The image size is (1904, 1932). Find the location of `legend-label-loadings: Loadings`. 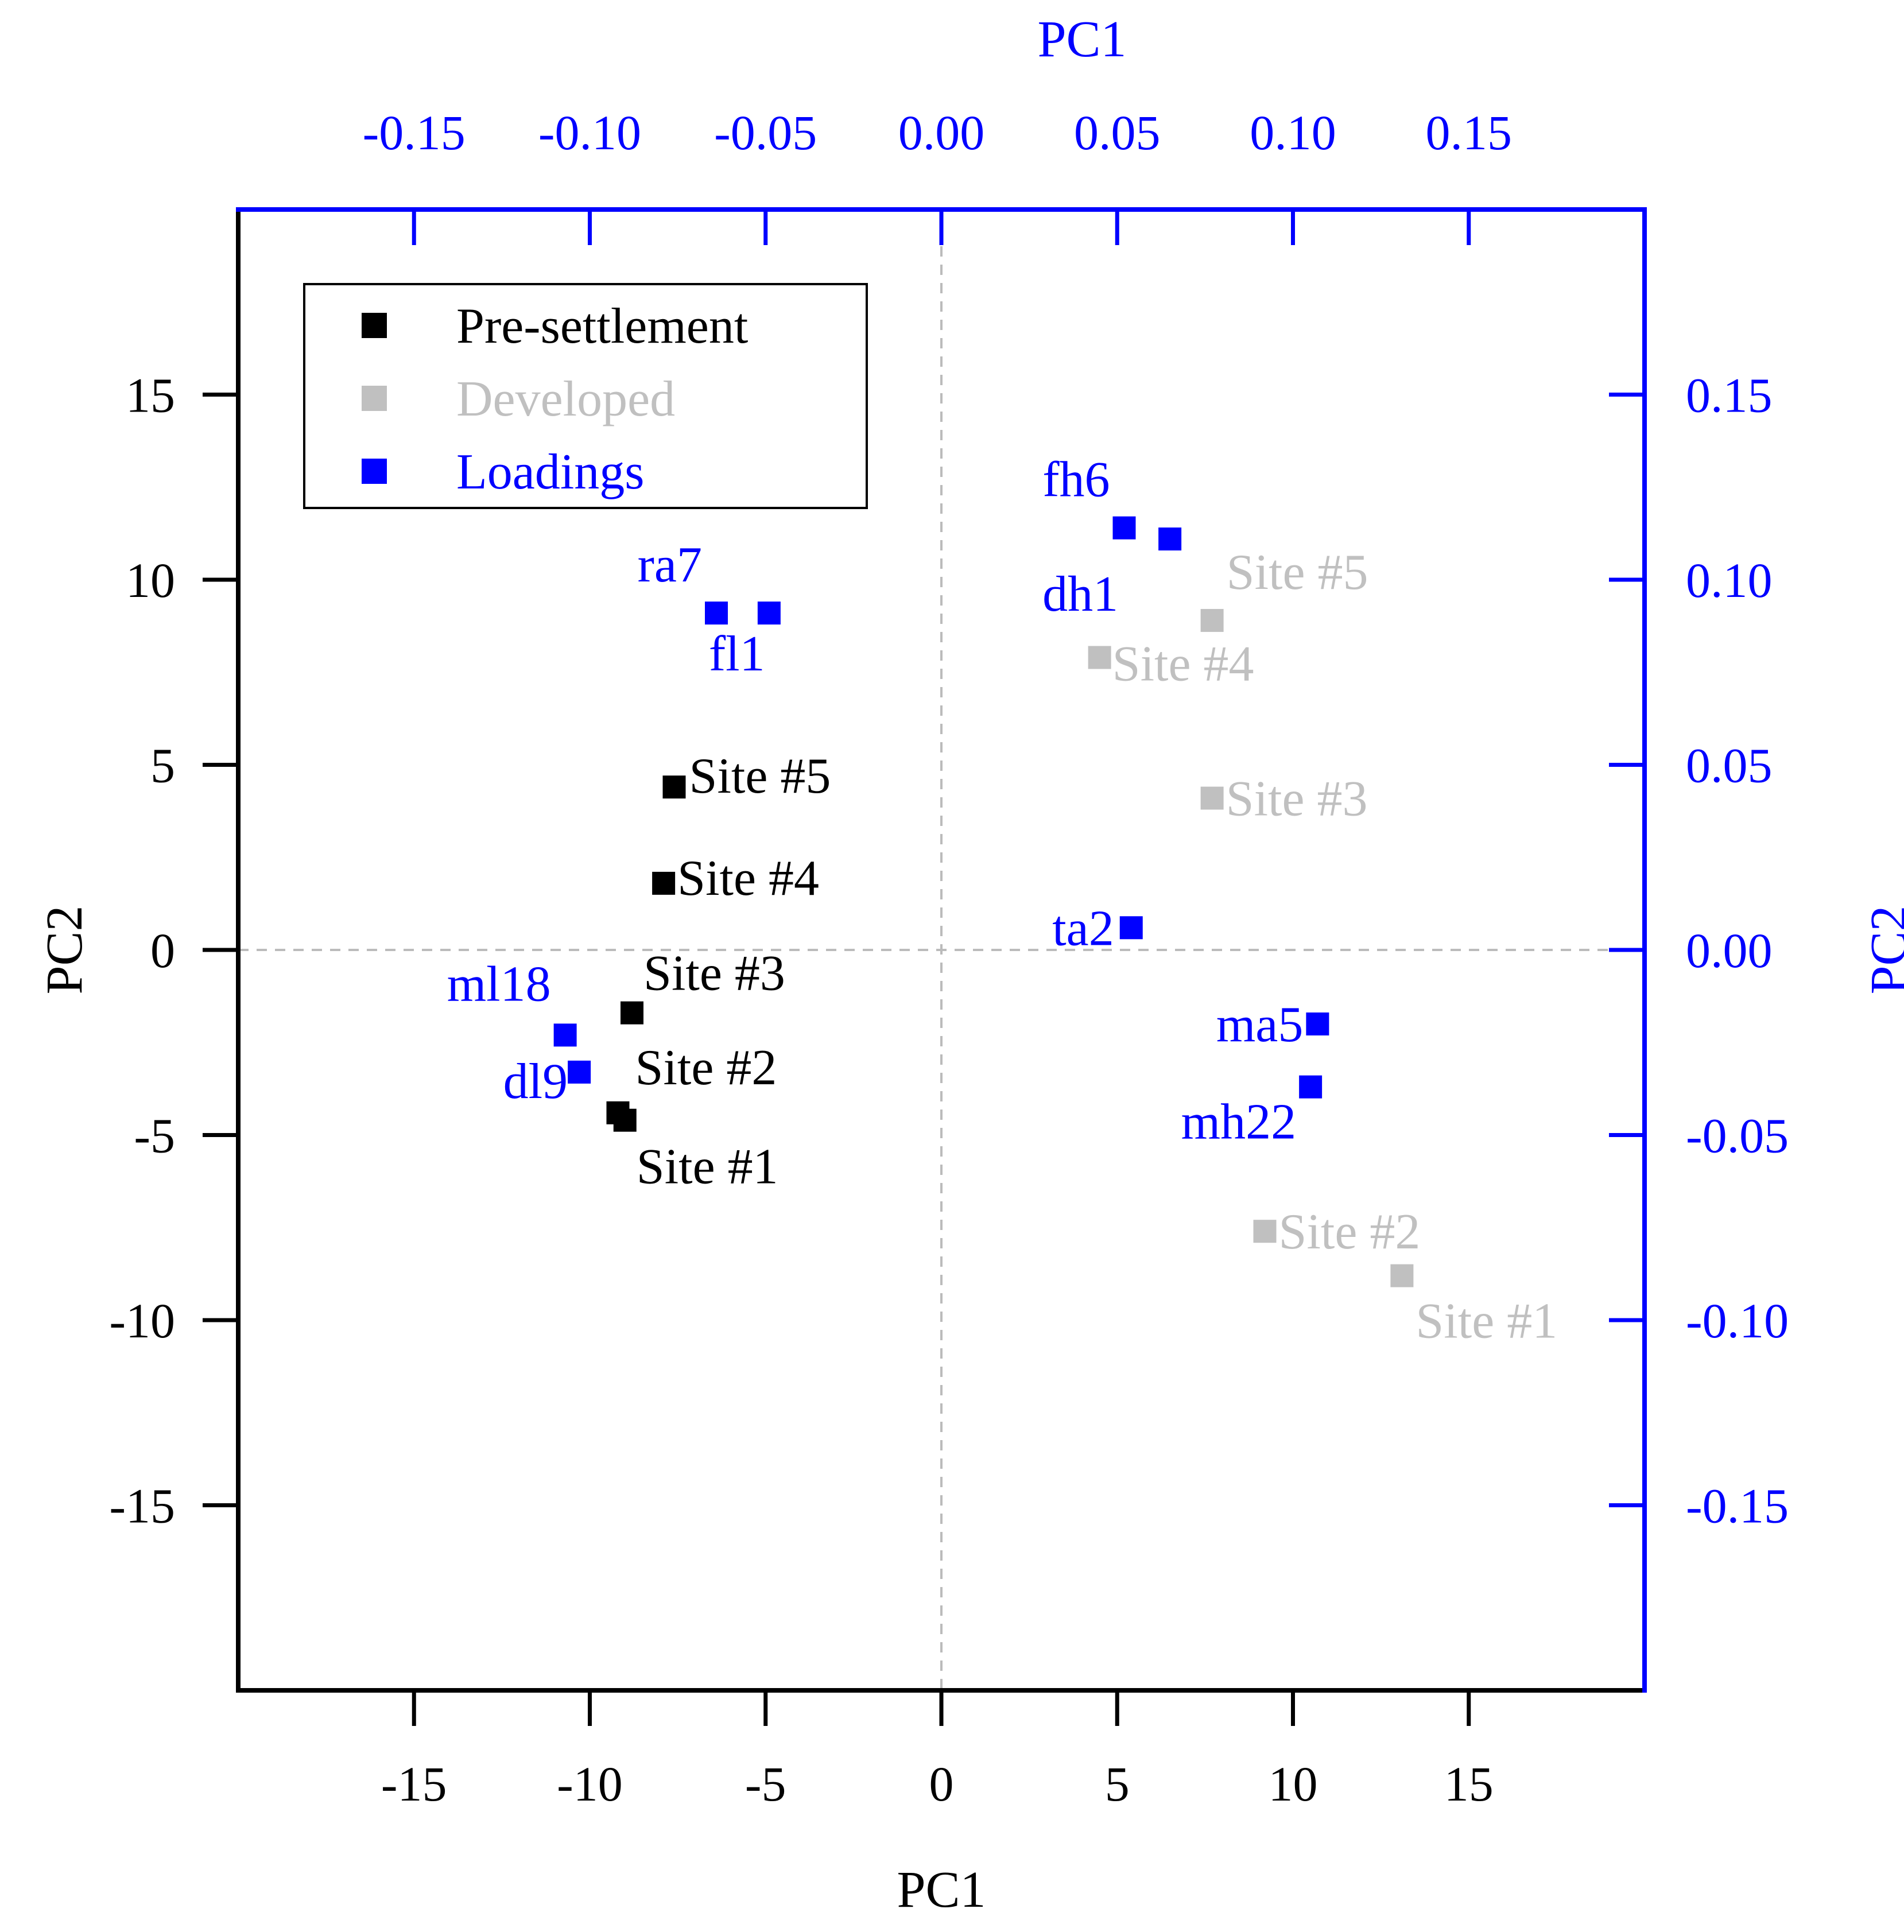

legend-label-loadings: Loadings is located at coordinates (550, 472).